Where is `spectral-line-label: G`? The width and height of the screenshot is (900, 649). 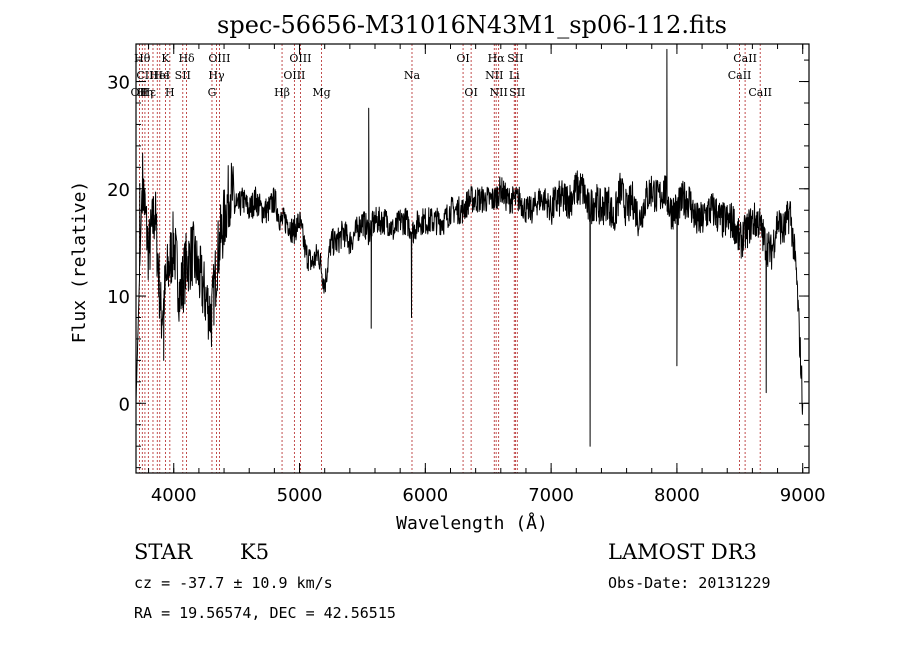
spectral-line-label: G is located at coordinates (212, 92).